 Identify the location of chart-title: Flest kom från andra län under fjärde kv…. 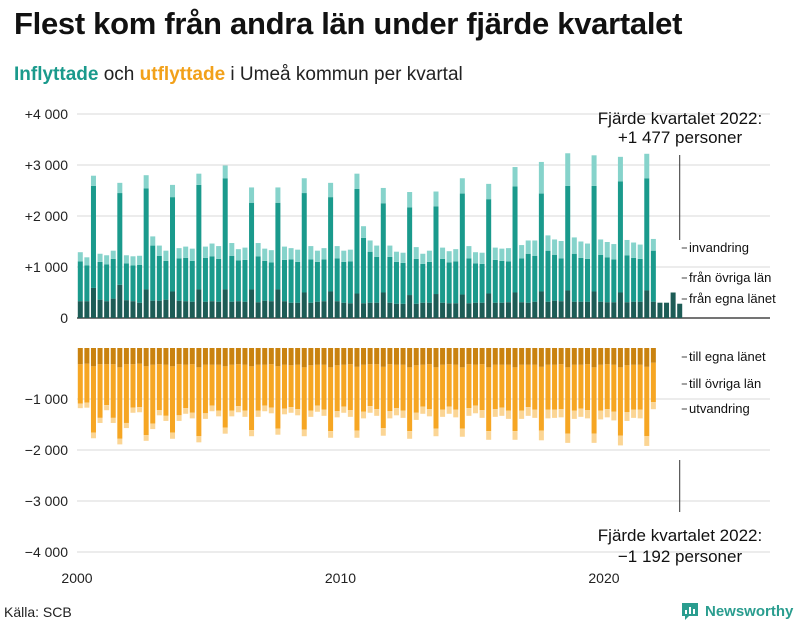
(348, 23).